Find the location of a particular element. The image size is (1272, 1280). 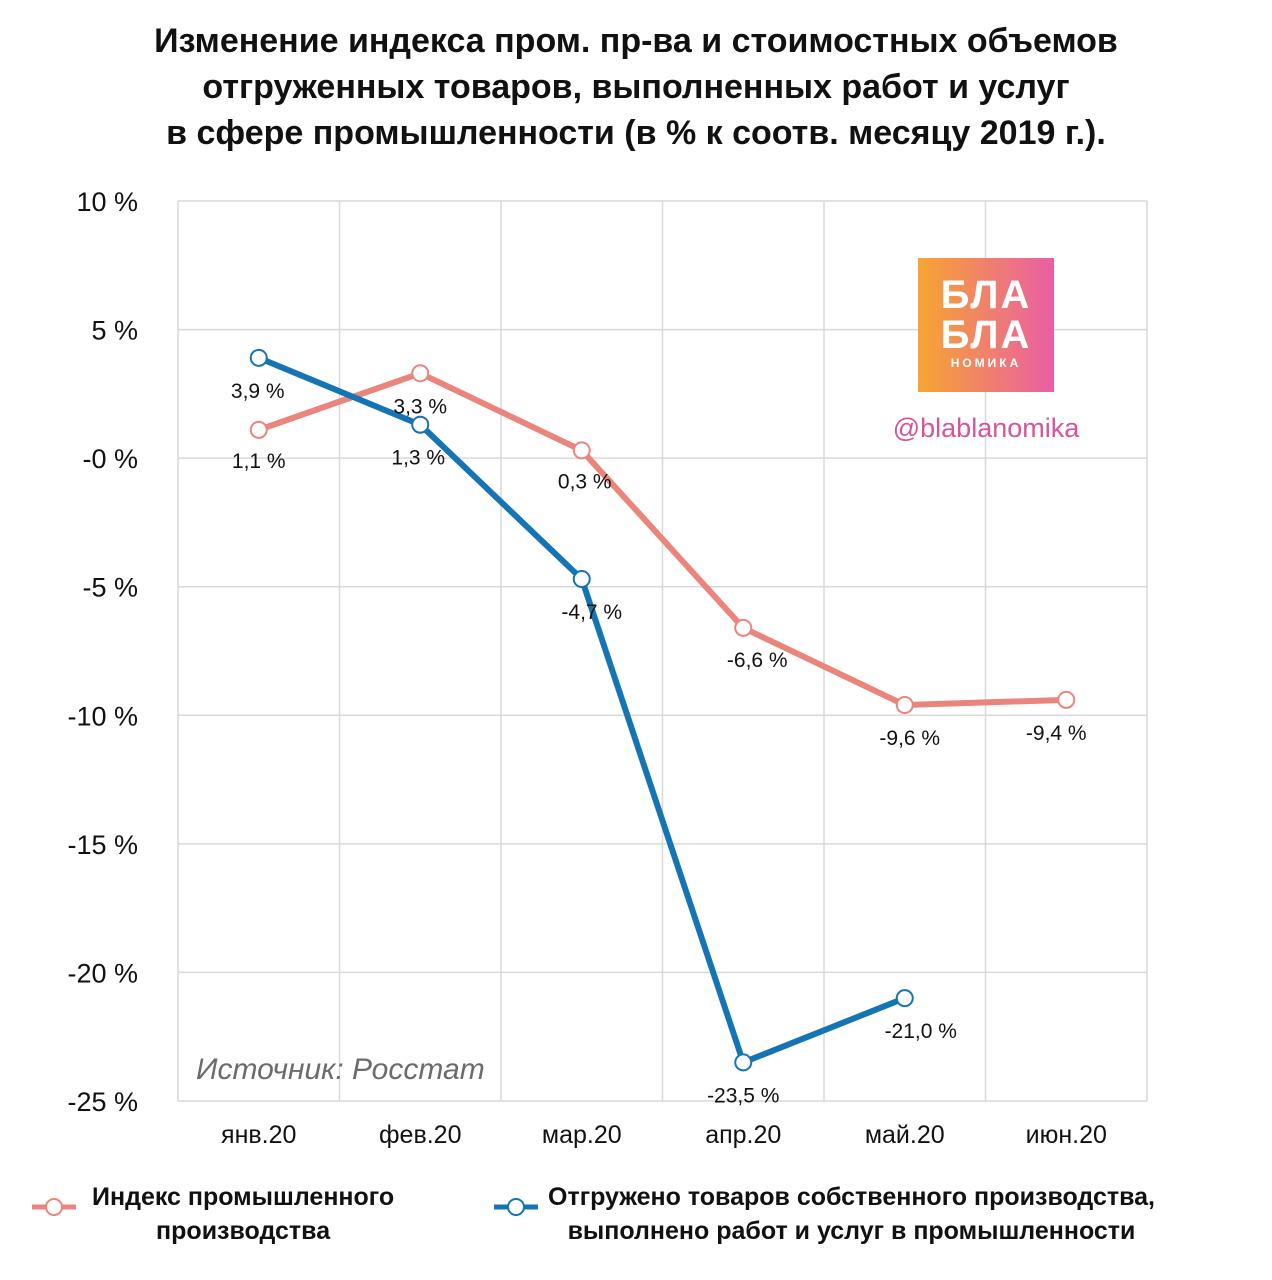

legend-label-line: выполнено работ и услуг в промышленности is located at coordinates (851, 1231).